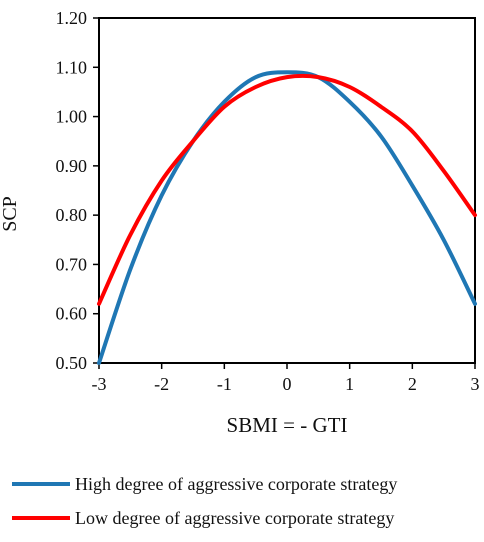  I want to click on y-tick-label: 0.50, so click(72, 363).